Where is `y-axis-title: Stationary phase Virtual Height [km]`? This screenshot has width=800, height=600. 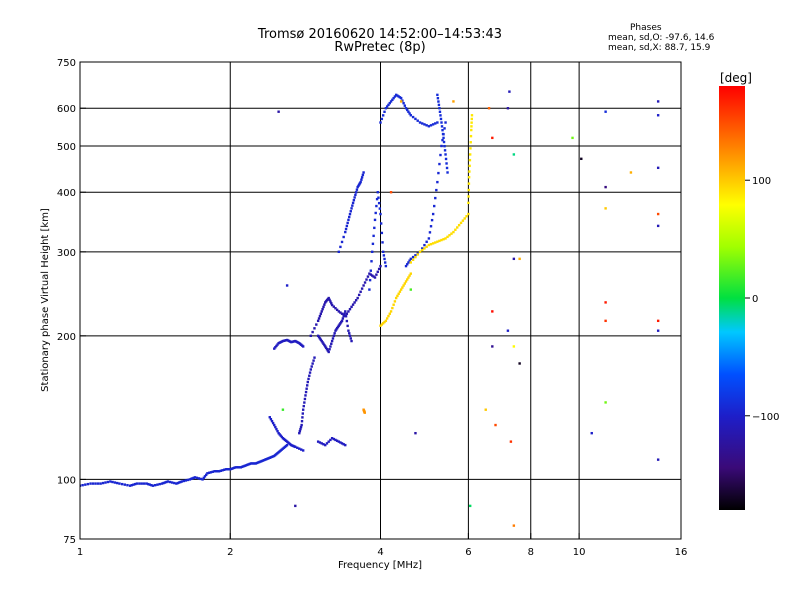 y-axis-title: Stationary phase Virtual Height [km] is located at coordinates (45, 300).